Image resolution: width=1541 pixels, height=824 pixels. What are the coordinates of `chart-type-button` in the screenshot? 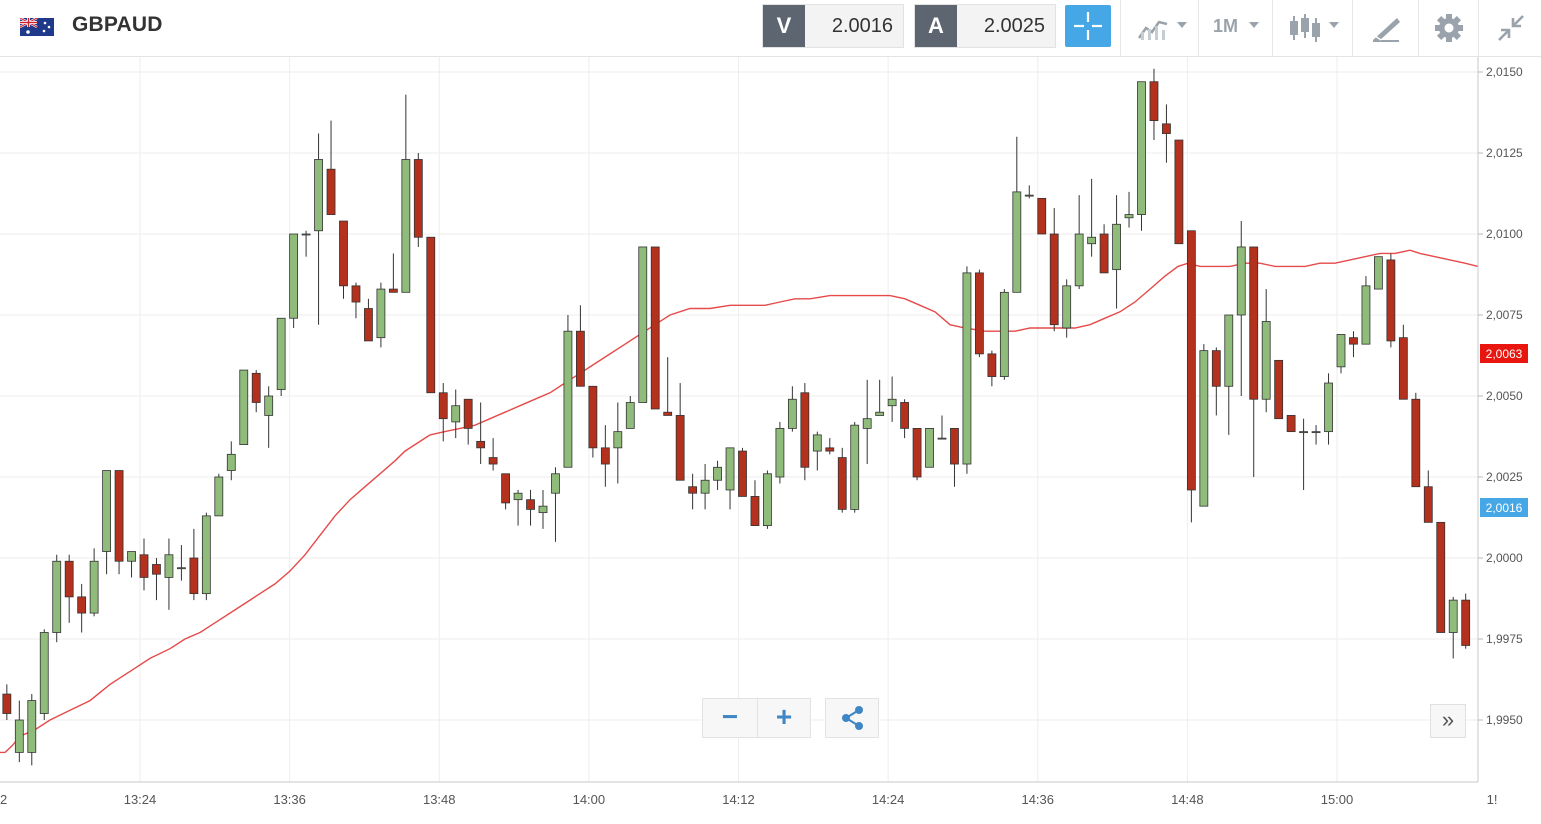 It's located at (1312, 28).